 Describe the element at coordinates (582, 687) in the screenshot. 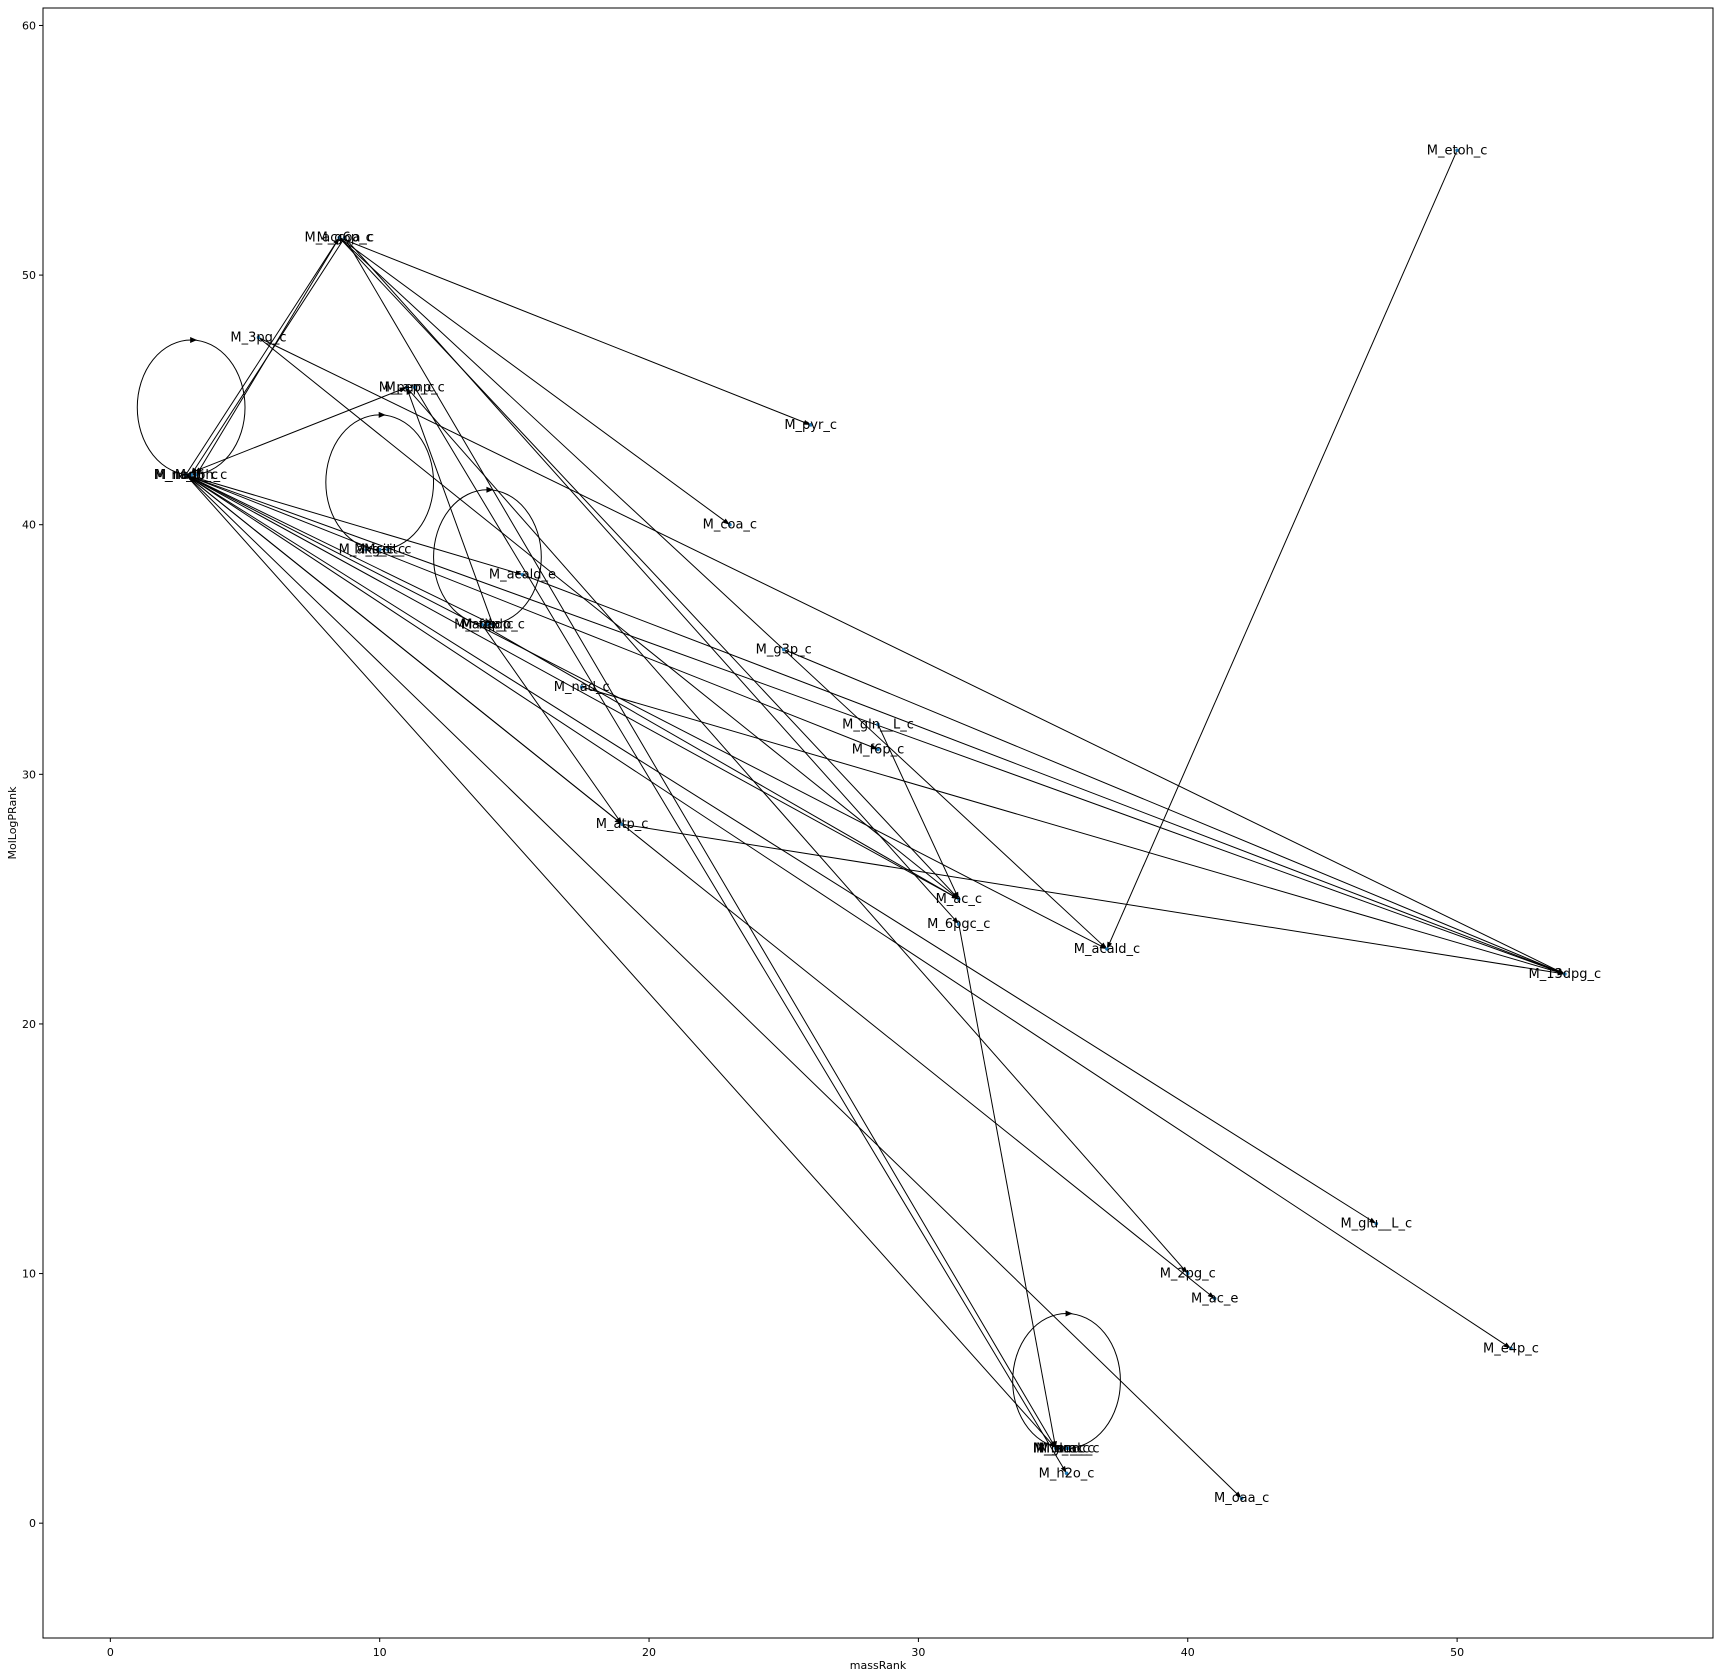

I see `node-label: M_nad_c` at that location.